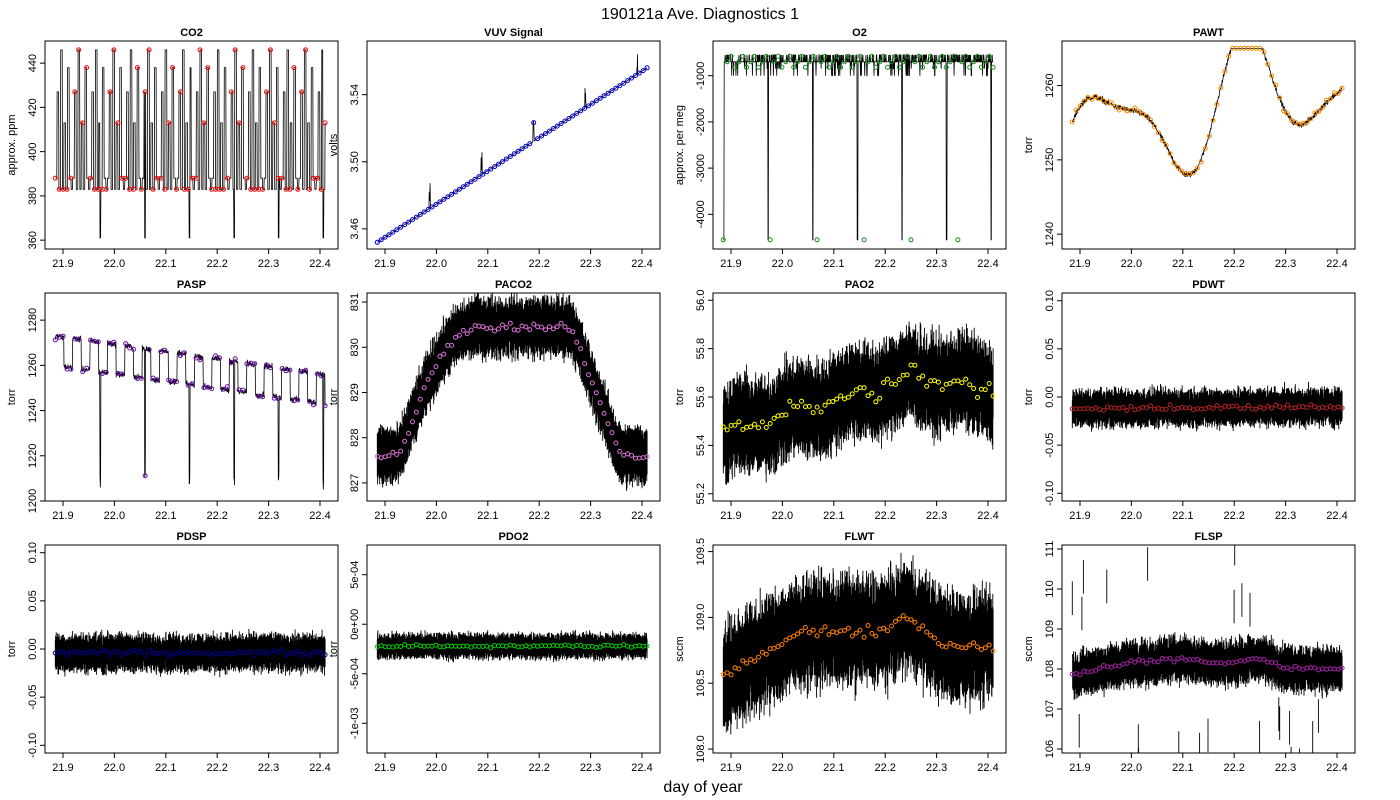  I want to click on x-axis-label: day of year, so click(703, 787).